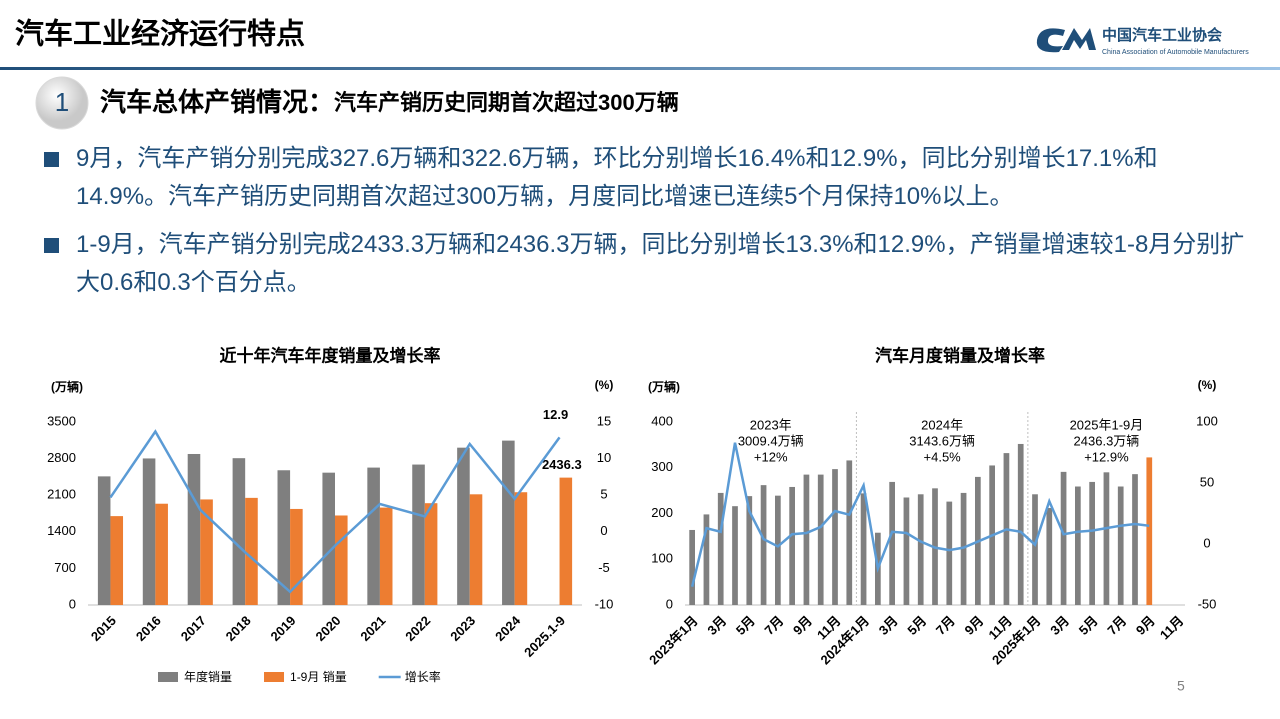 This screenshot has height=719, width=1280. What do you see at coordinates (604, 457) in the screenshot?
I see `y2-tick-label: 10` at bounding box center [604, 457].